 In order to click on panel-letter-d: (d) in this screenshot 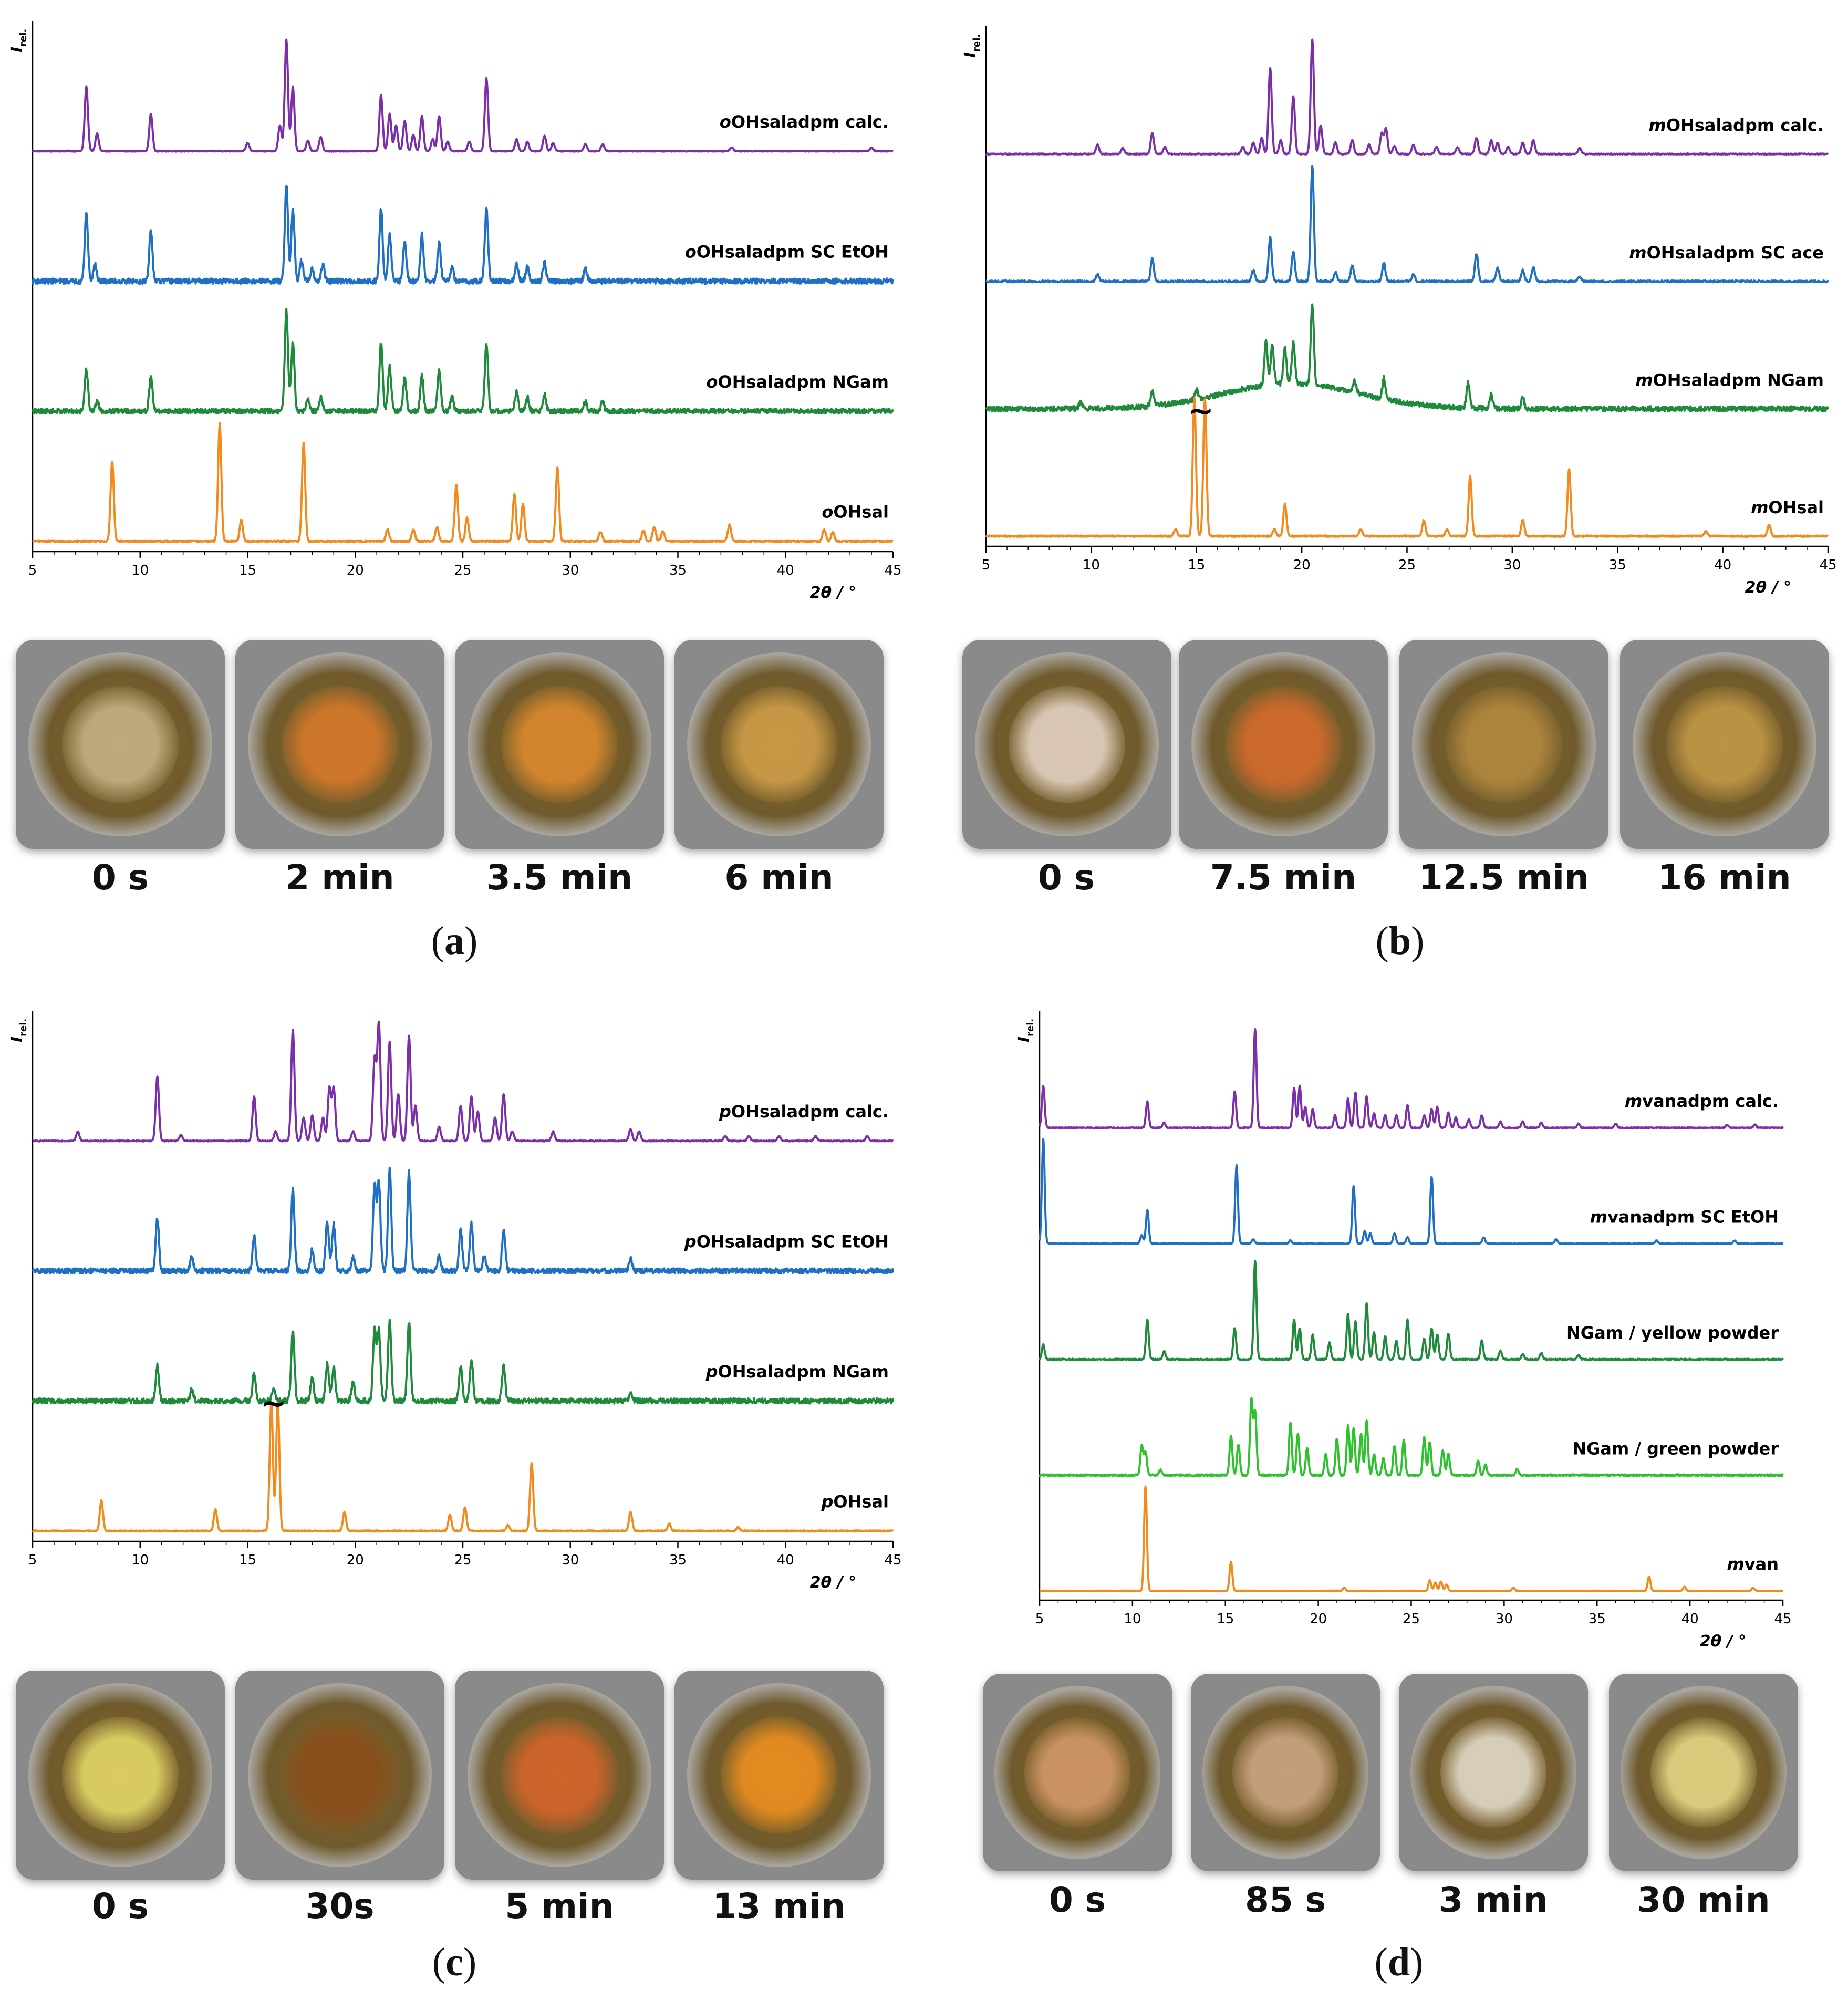, I will do `click(1399, 1962)`.